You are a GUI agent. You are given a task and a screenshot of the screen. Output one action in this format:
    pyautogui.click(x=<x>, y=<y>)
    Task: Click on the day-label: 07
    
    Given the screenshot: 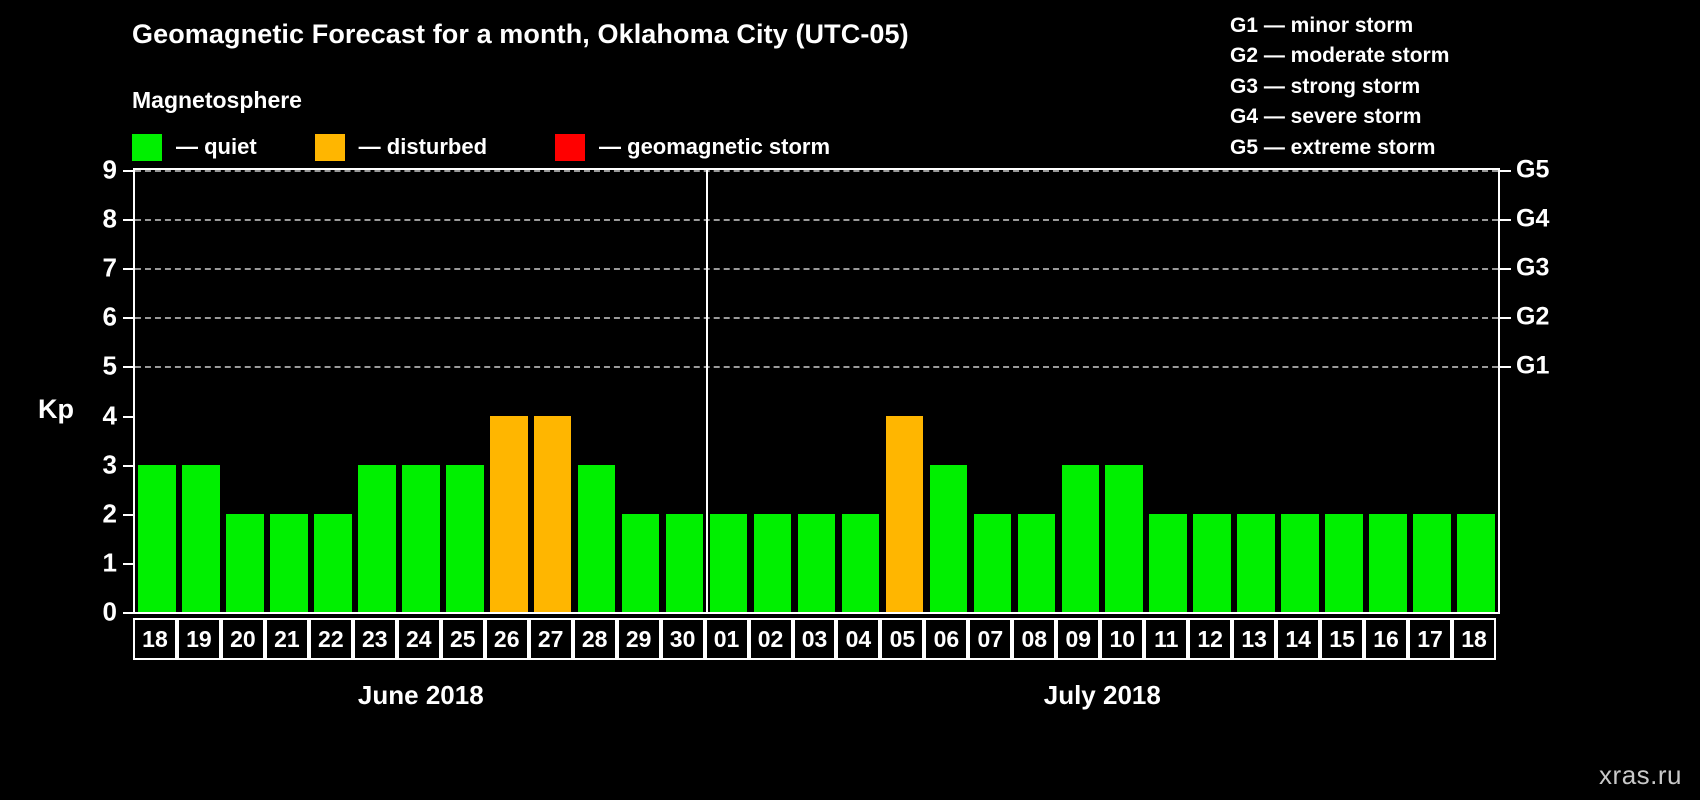 What is the action you would take?
    pyautogui.click(x=990, y=638)
    